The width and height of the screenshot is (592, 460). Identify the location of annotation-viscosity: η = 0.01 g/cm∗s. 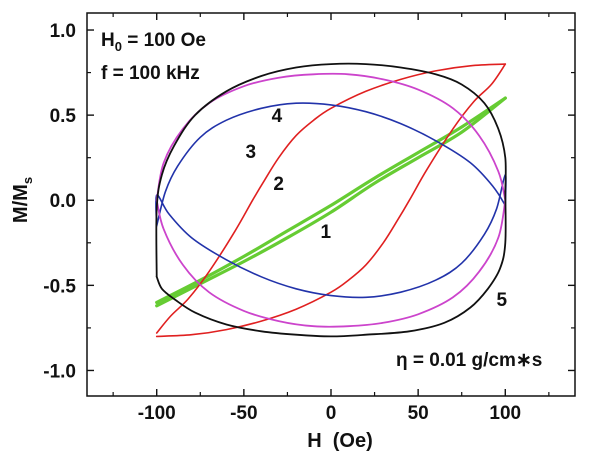
(469, 360).